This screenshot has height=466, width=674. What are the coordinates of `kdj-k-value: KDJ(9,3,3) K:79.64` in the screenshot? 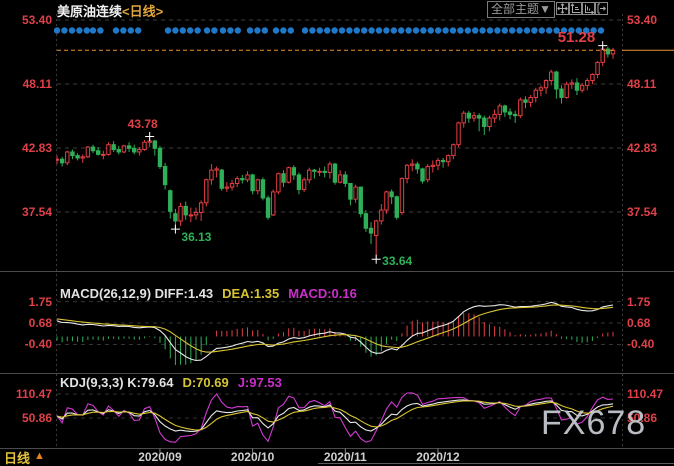 It's located at (117, 382).